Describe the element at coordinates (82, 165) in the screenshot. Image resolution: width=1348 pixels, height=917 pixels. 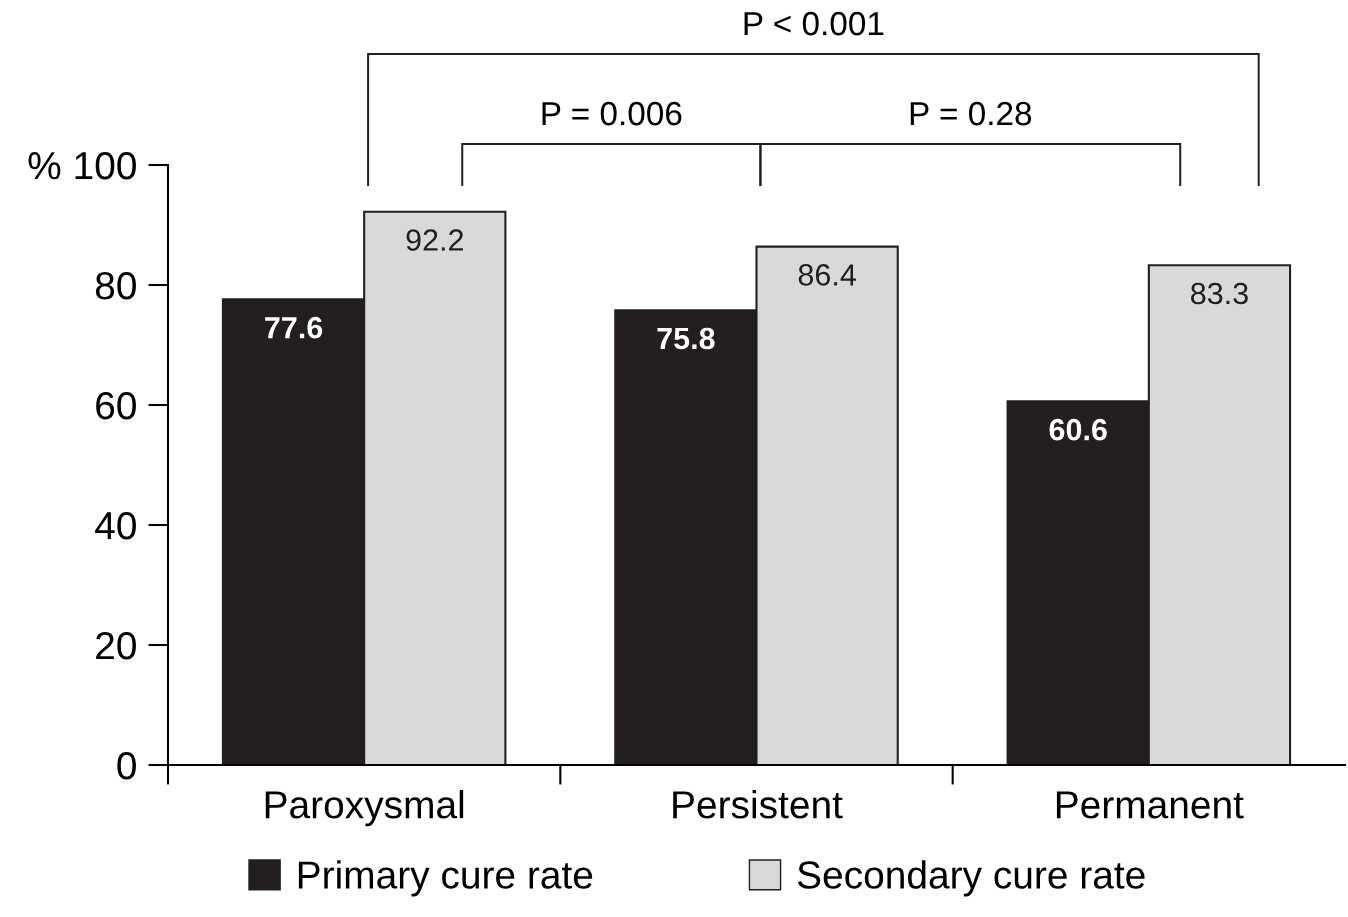
I see `y-tick-label: % 100` at that location.